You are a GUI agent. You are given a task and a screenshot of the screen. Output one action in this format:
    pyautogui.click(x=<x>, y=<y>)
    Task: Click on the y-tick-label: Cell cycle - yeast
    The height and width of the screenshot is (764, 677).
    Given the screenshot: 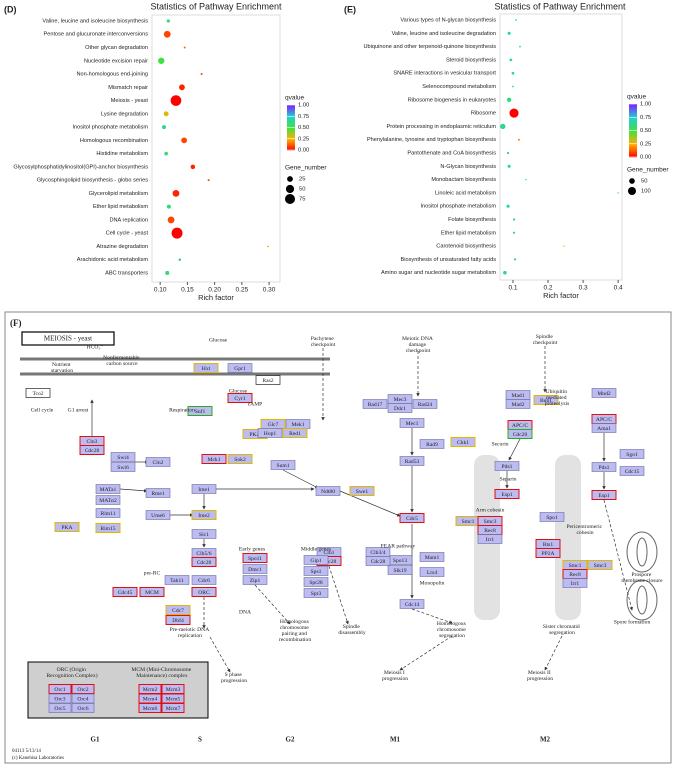 What is the action you would take?
    pyautogui.click(x=127, y=234)
    